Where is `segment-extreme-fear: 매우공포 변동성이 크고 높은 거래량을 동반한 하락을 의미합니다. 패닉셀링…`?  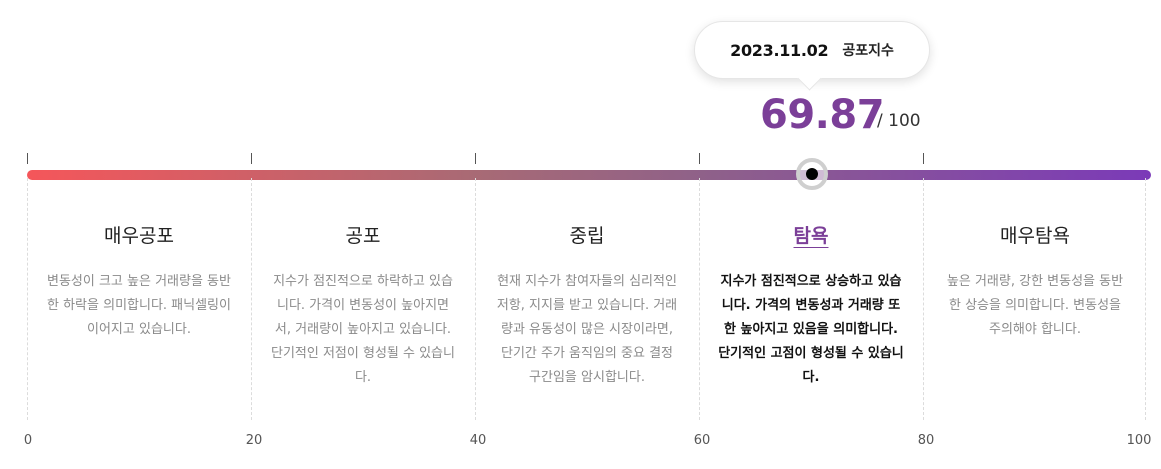
segment-extreme-fear: 매우공포 변동성이 크고 높은 거래량을 동반한 하락을 의미합니다. 패닉셀링… is located at coordinates (139, 282).